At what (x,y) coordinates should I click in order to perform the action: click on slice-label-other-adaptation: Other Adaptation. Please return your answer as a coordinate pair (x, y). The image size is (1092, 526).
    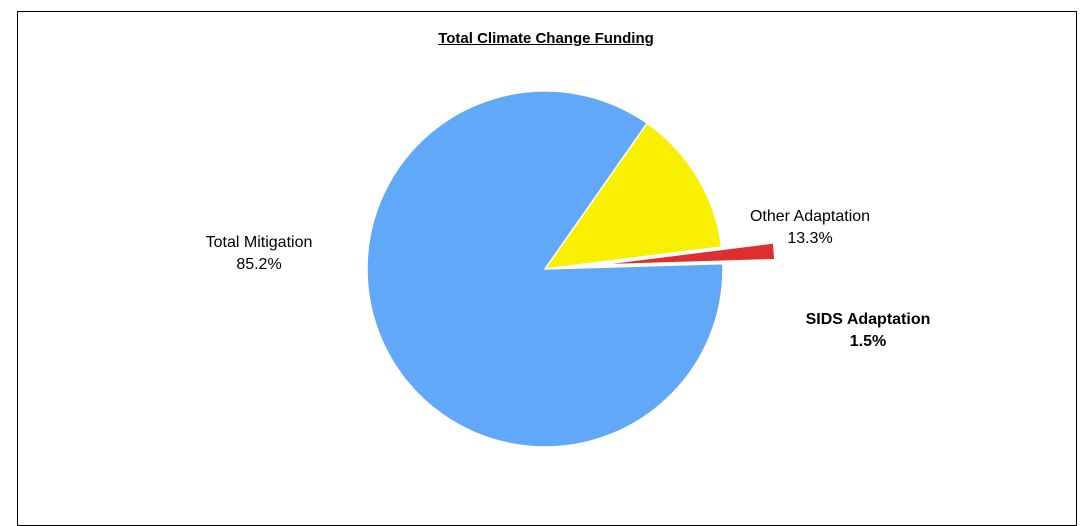
    Looking at the image, I should click on (810, 216).